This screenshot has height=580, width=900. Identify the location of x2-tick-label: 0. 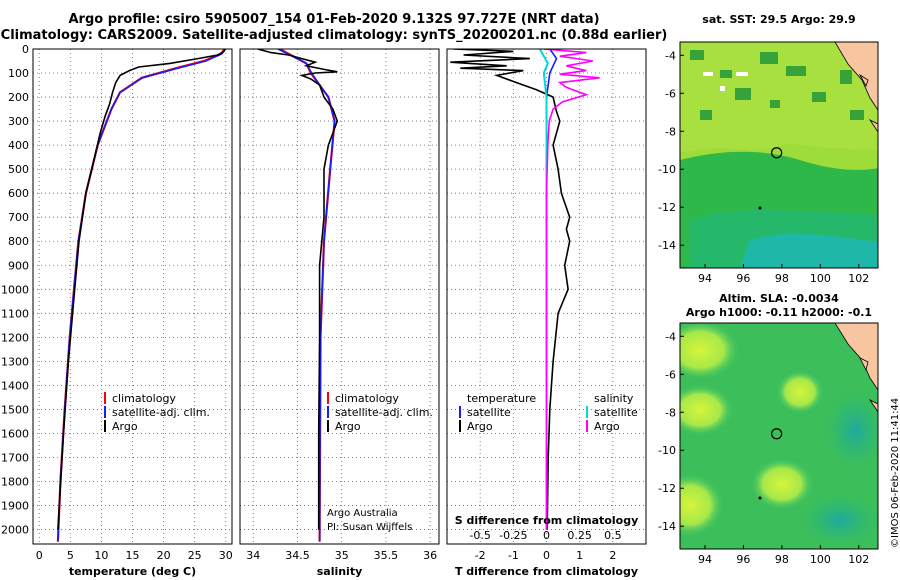
(546, 535).